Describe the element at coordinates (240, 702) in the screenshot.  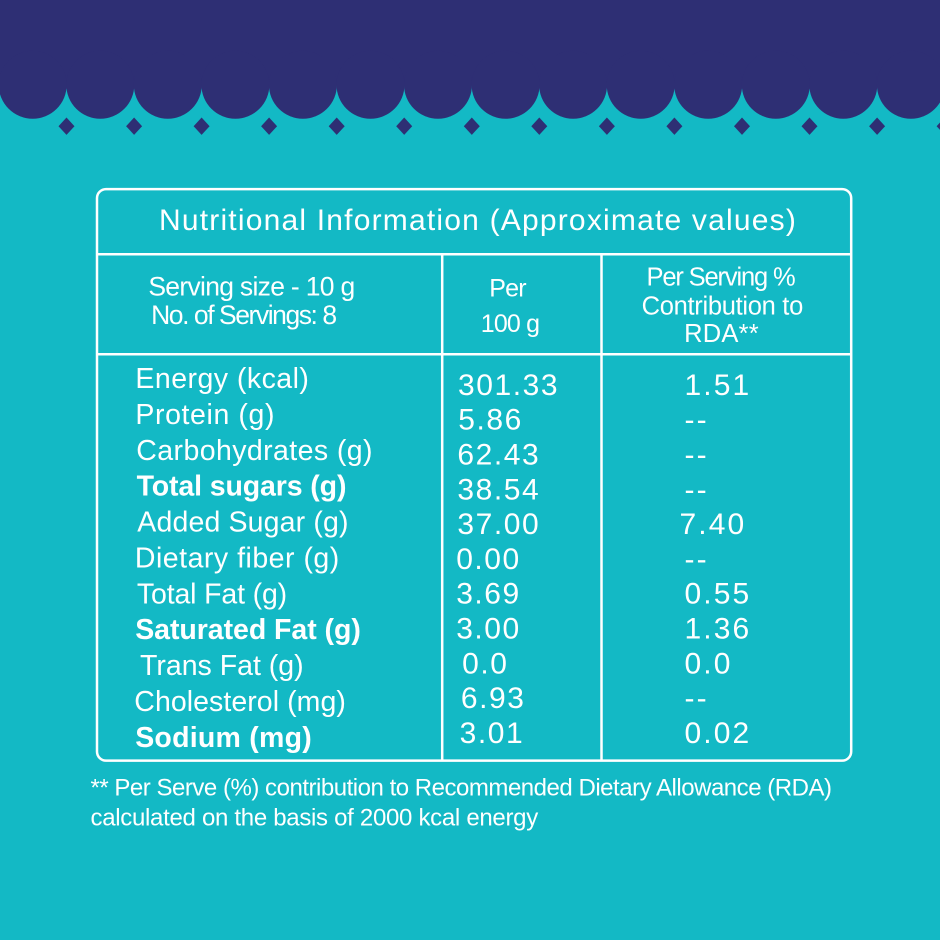
I see `svg-text: Cholesterol (mg)` at that location.